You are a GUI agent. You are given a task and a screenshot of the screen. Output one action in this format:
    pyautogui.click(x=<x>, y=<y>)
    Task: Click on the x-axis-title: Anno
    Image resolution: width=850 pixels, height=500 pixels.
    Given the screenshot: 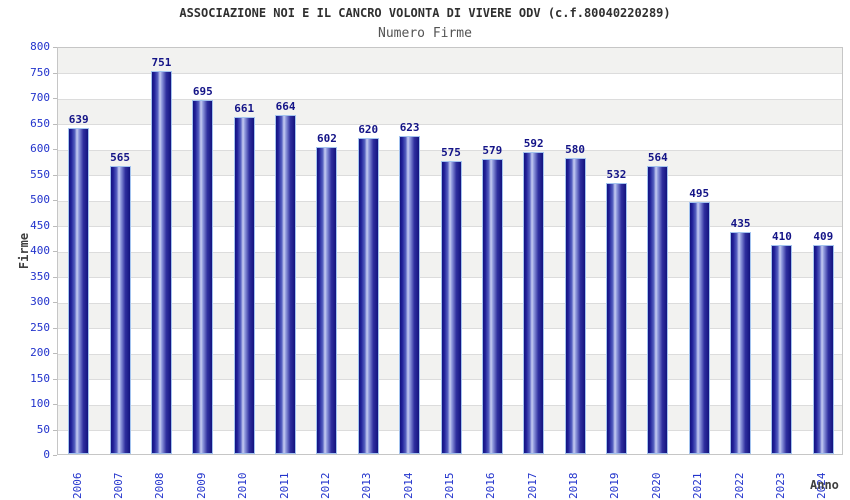 What is the action you would take?
    pyautogui.click(x=824, y=485)
    